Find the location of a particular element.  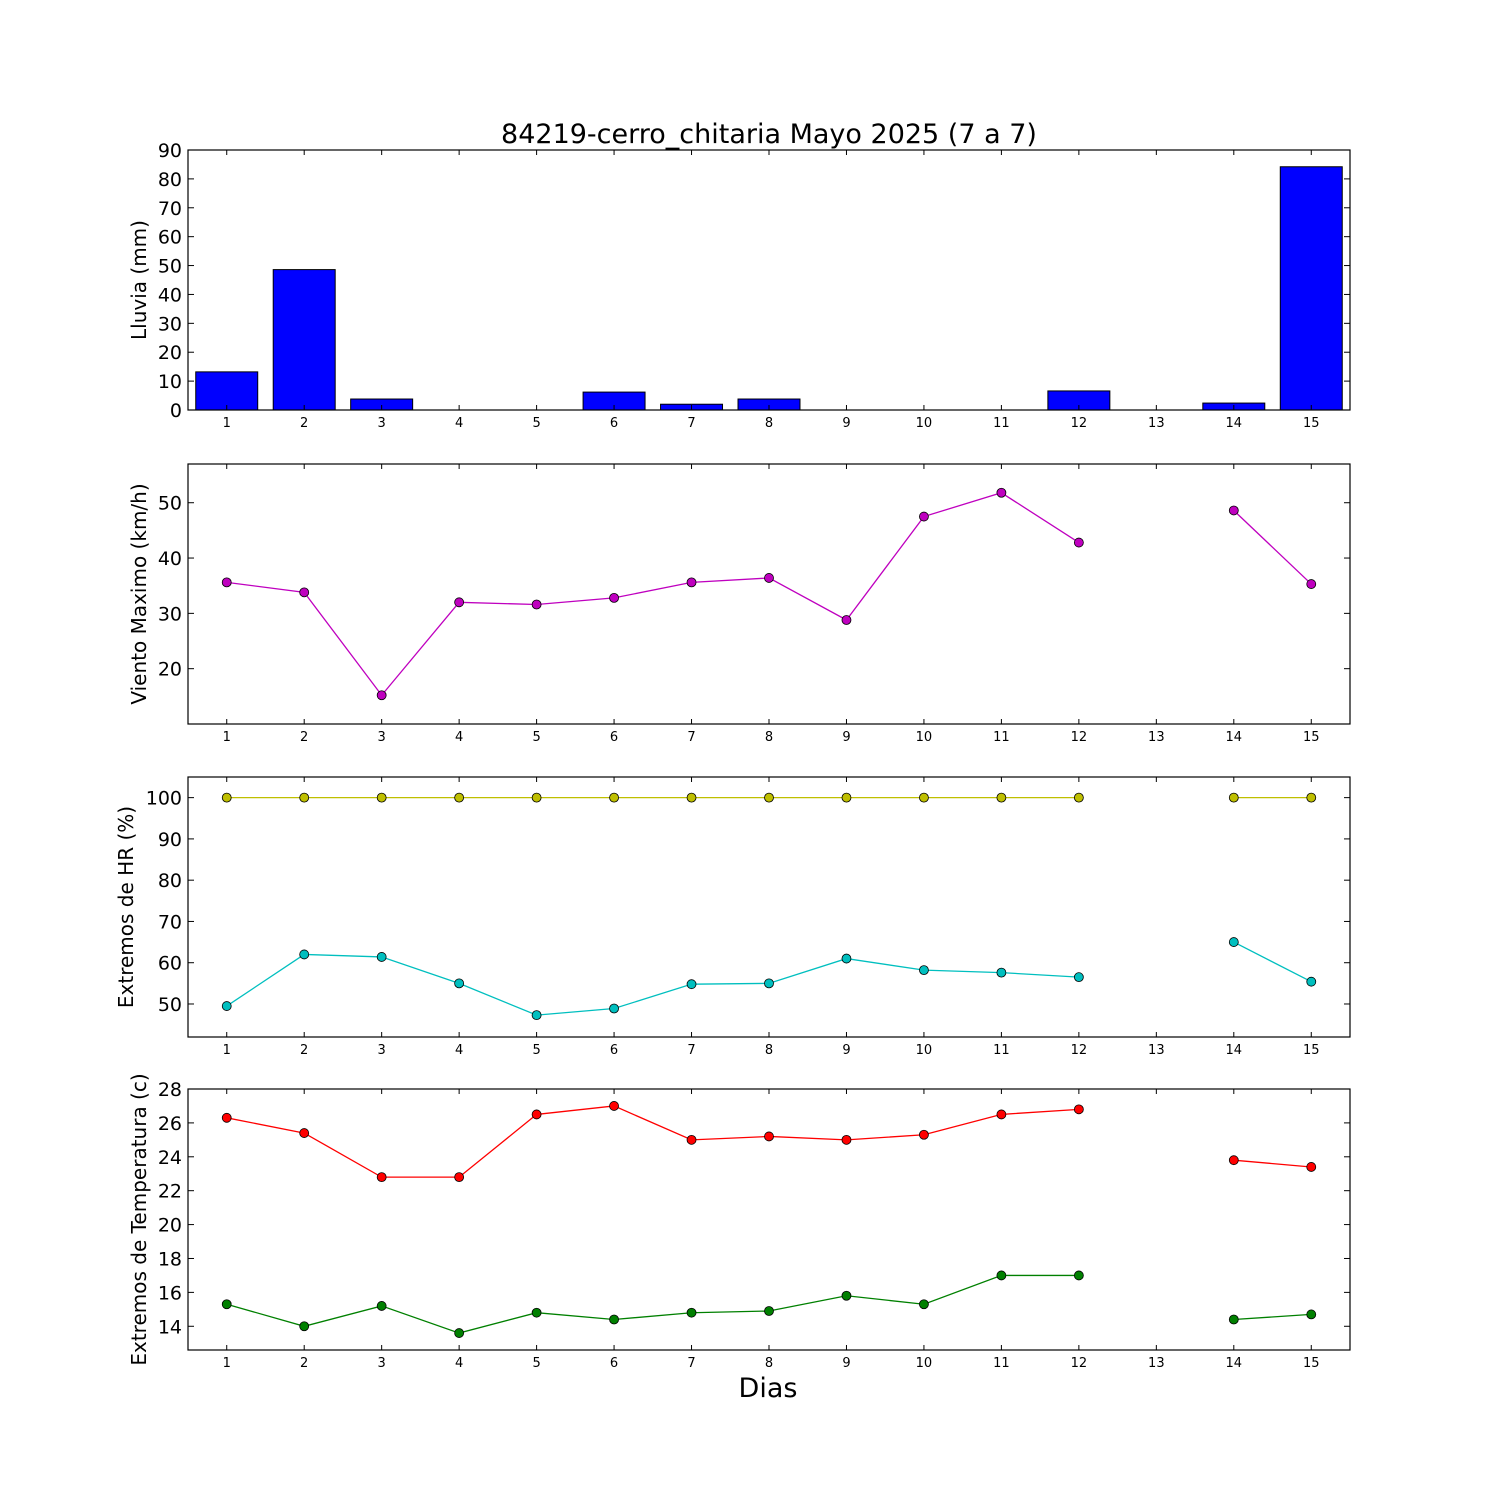

y-tick-label: 16 is located at coordinates (170, 1293).